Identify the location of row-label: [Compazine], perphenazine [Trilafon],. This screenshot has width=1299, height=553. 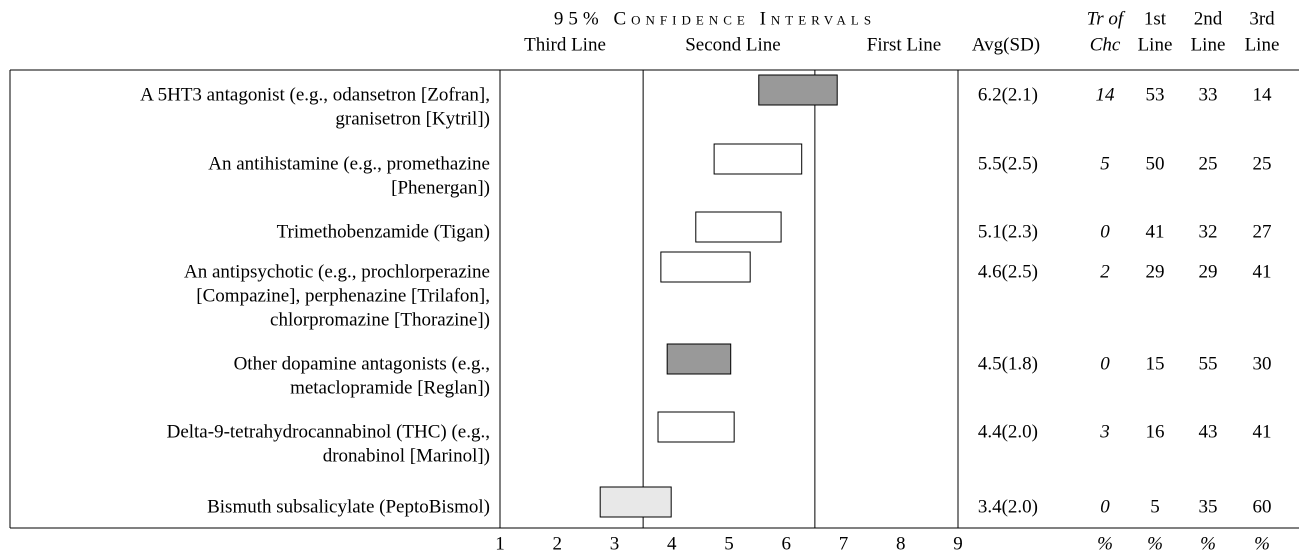
(343, 295).